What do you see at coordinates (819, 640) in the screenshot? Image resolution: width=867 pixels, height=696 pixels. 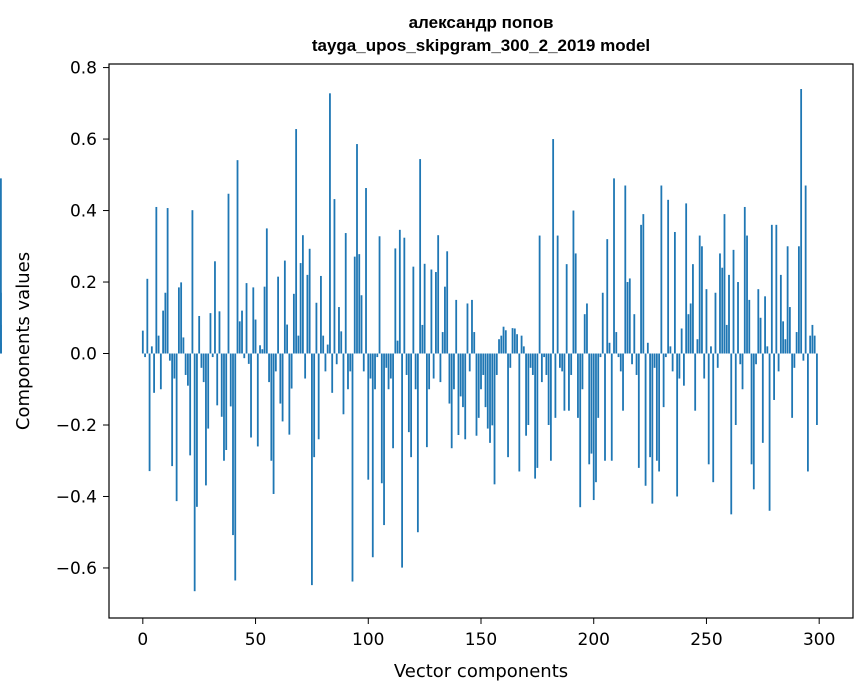 I see `x-tick-label: 300` at bounding box center [819, 640].